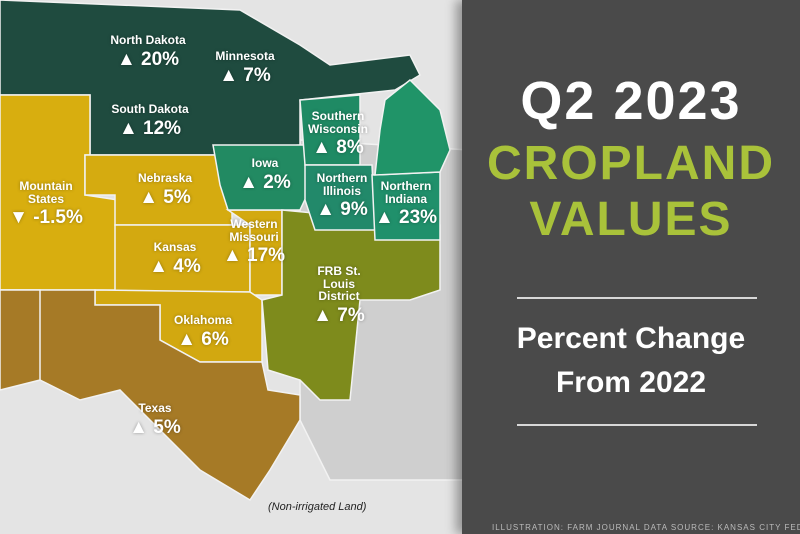 The height and width of the screenshot is (534, 800). I want to click on region-change: ▲ 12%, so click(150, 128).